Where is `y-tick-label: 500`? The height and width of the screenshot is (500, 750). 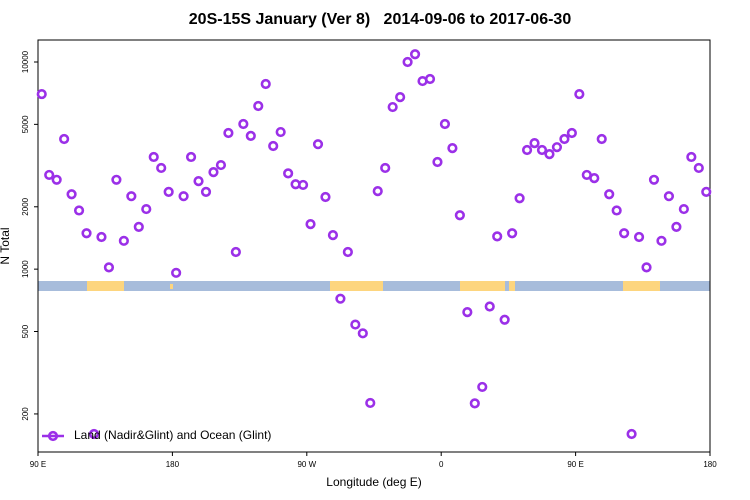 y-tick-label: 500 is located at coordinates (25, 331).